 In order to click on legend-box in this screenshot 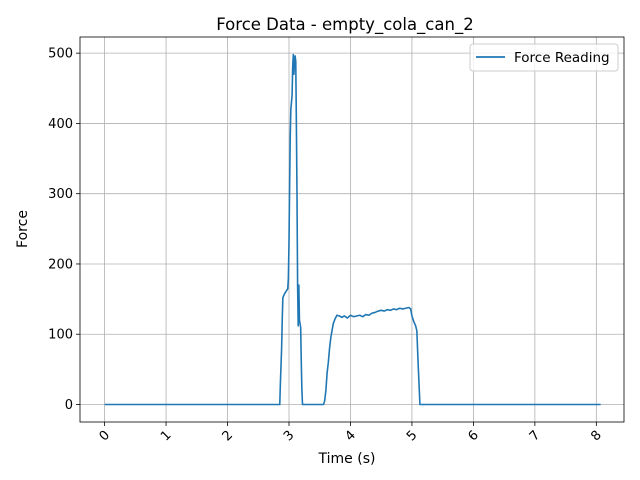, I will do `click(544, 57)`.